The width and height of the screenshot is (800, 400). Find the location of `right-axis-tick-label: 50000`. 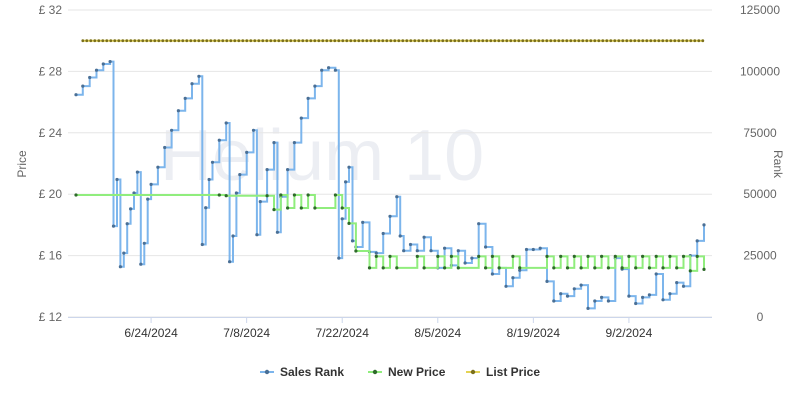

right-axis-tick-label: 50000 is located at coordinates (760, 194).